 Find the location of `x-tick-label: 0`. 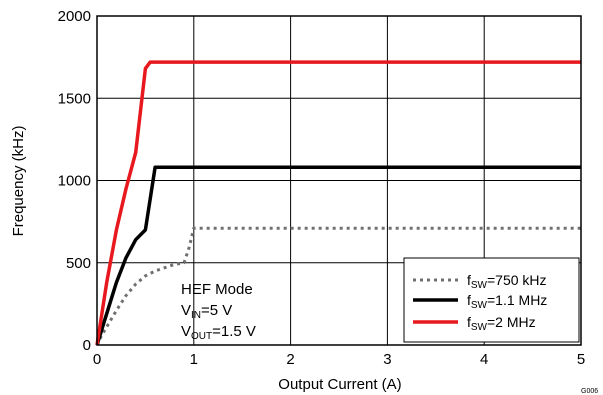

x-tick-label: 0 is located at coordinates (97, 359).